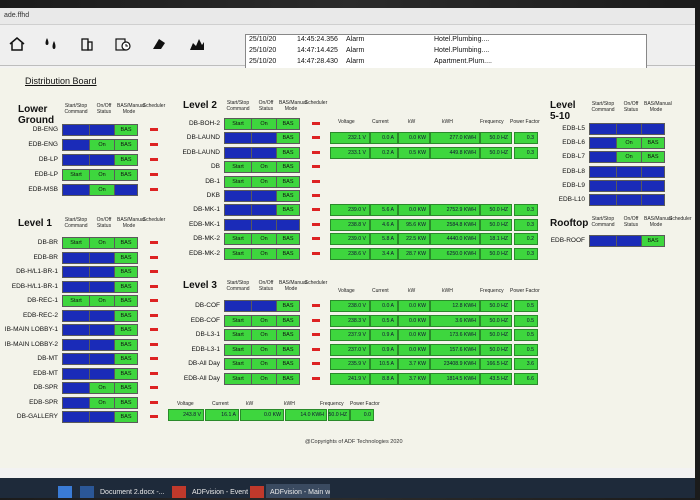 Image resolution: width=700 pixels, height=500 pixels. What do you see at coordinates (87, 492) in the screenshot?
I see `word-icon` at bounding box center [87, 492].